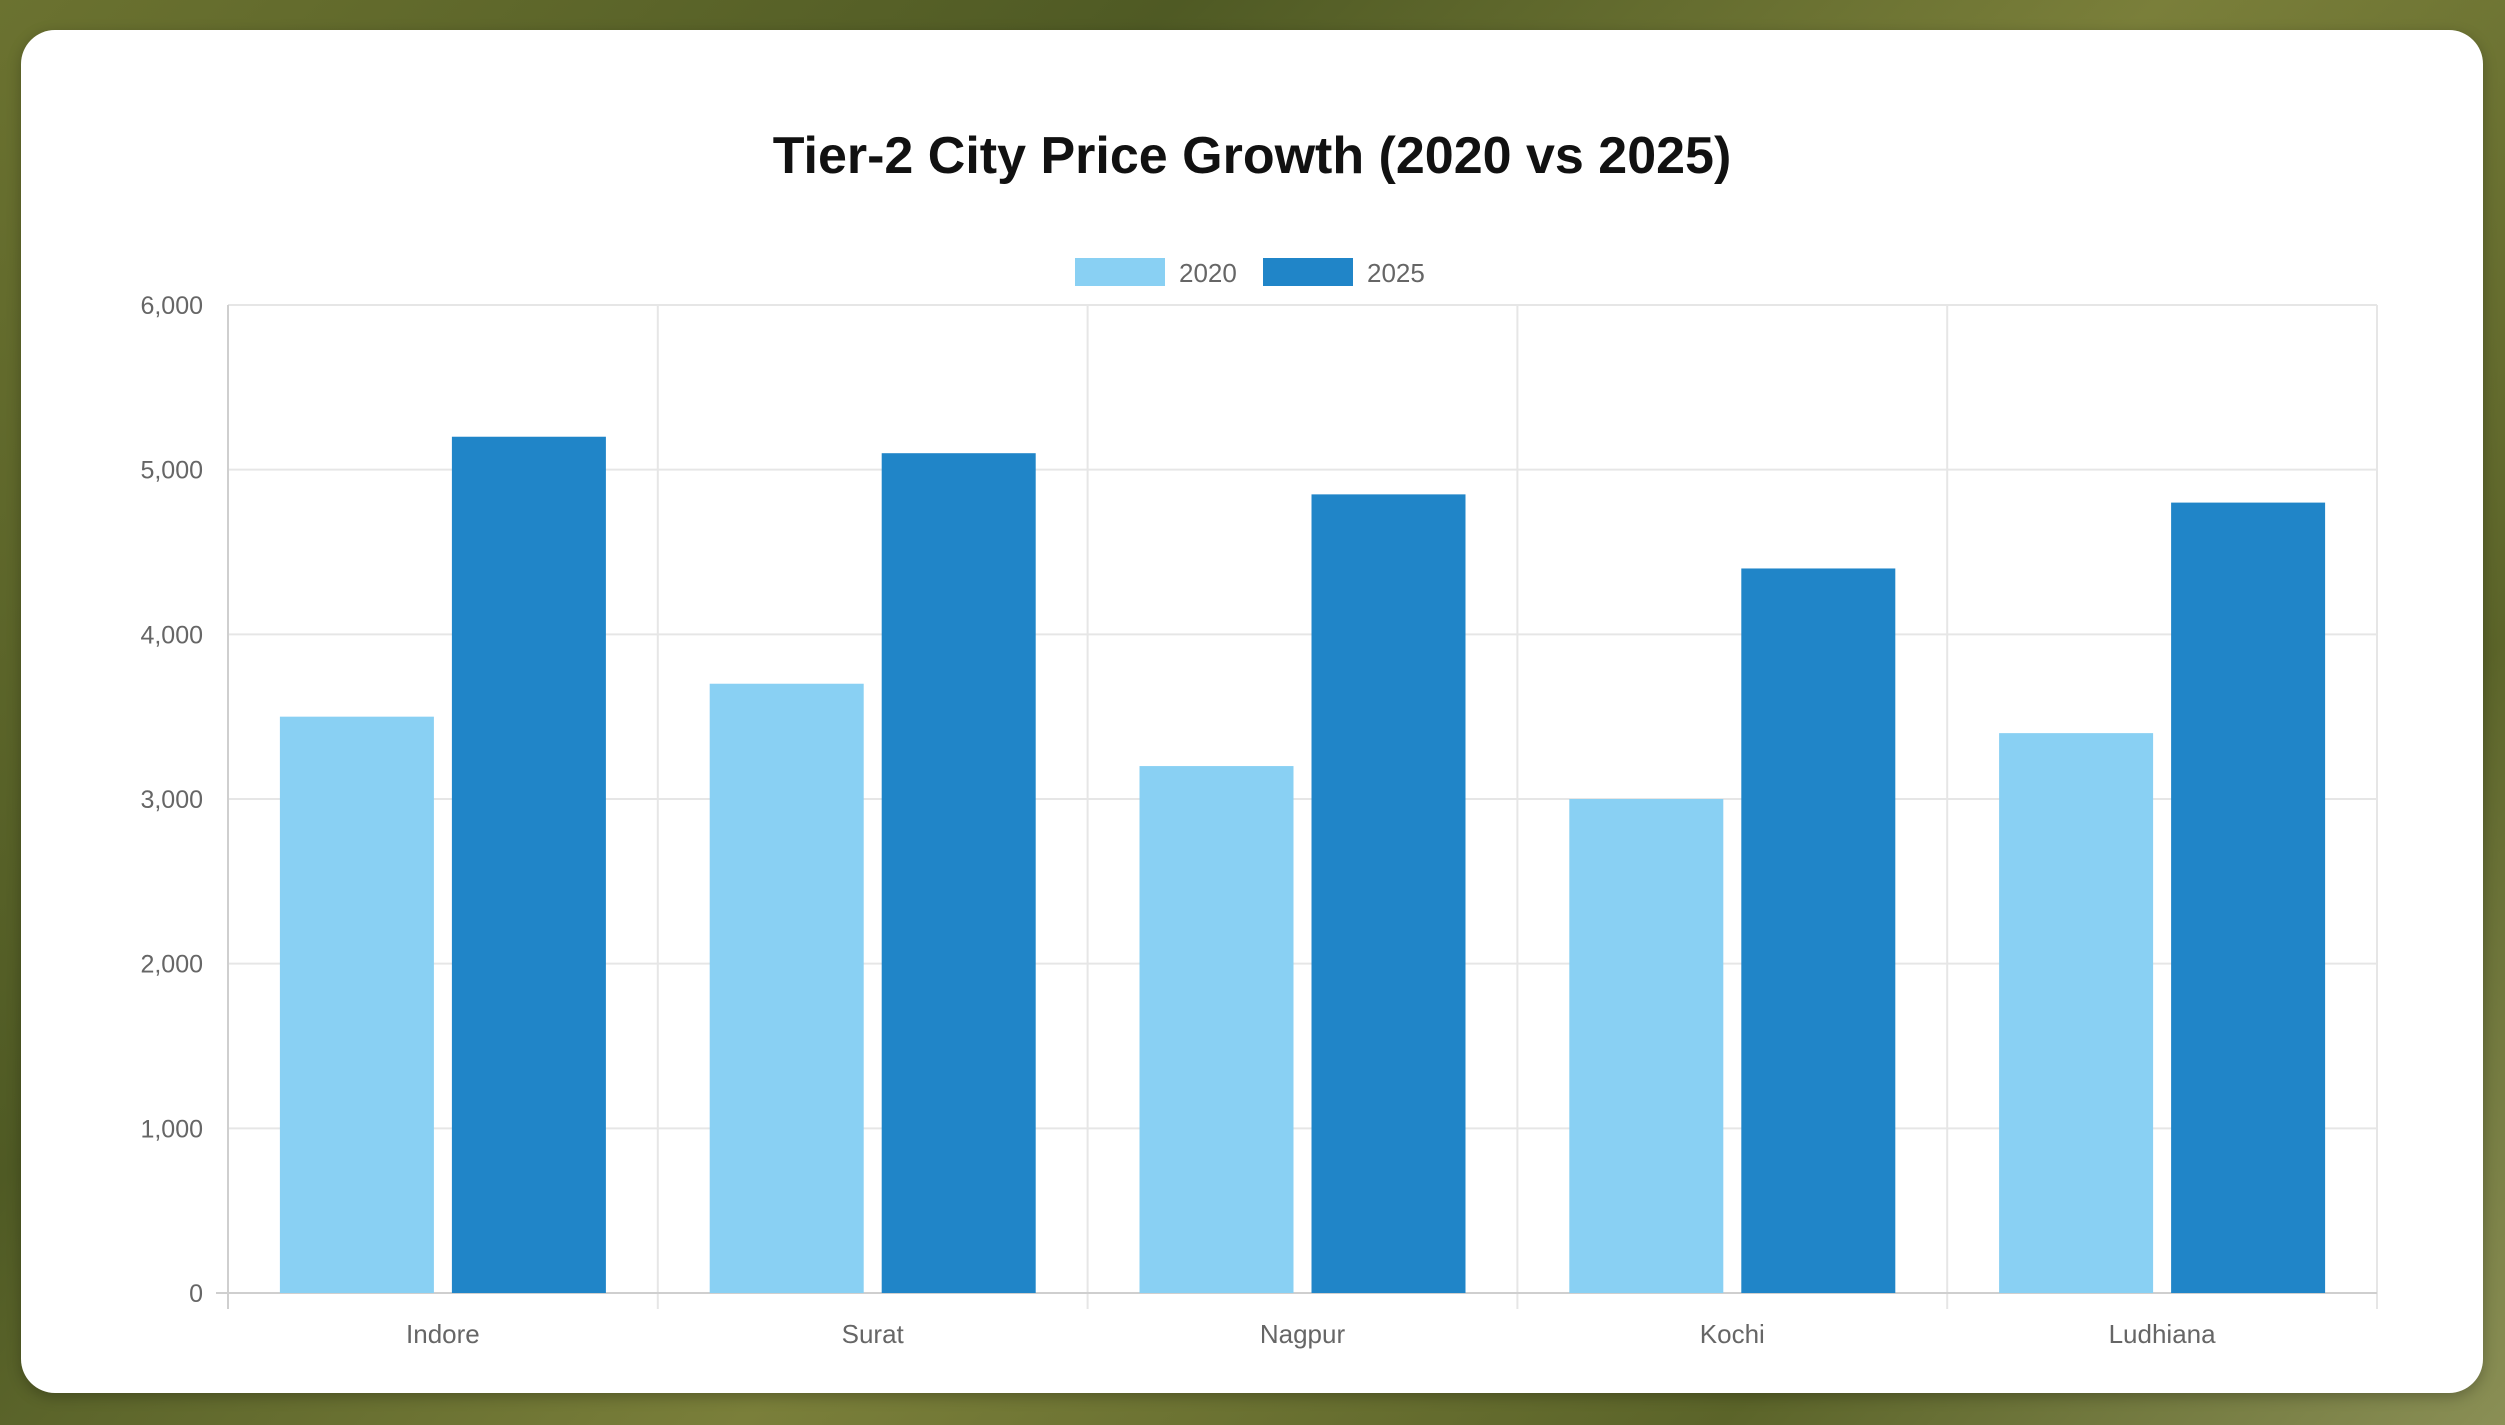  Describe the element at coordinates (356, 1004) in the screenshot. I see `bar-indore-2020` at that location.